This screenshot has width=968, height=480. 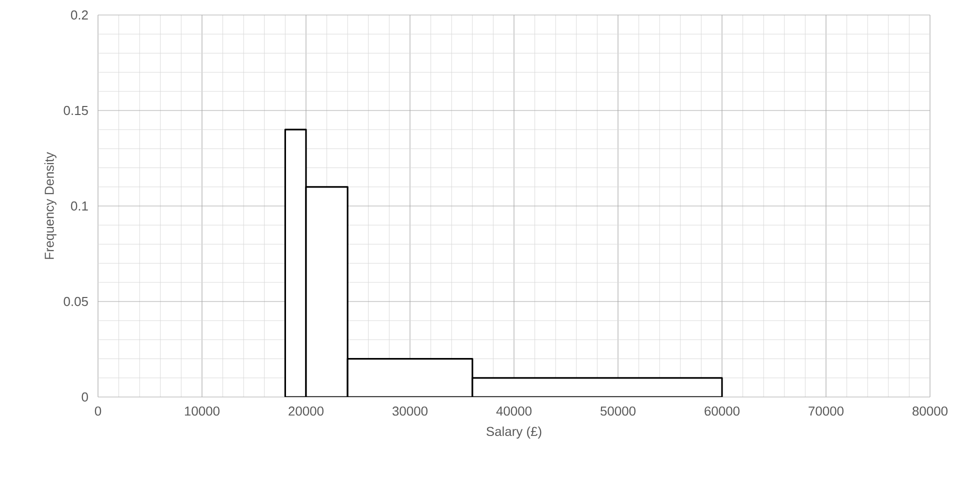 I want to click on x-tick-label: 80000, so click(x=930, y=411).